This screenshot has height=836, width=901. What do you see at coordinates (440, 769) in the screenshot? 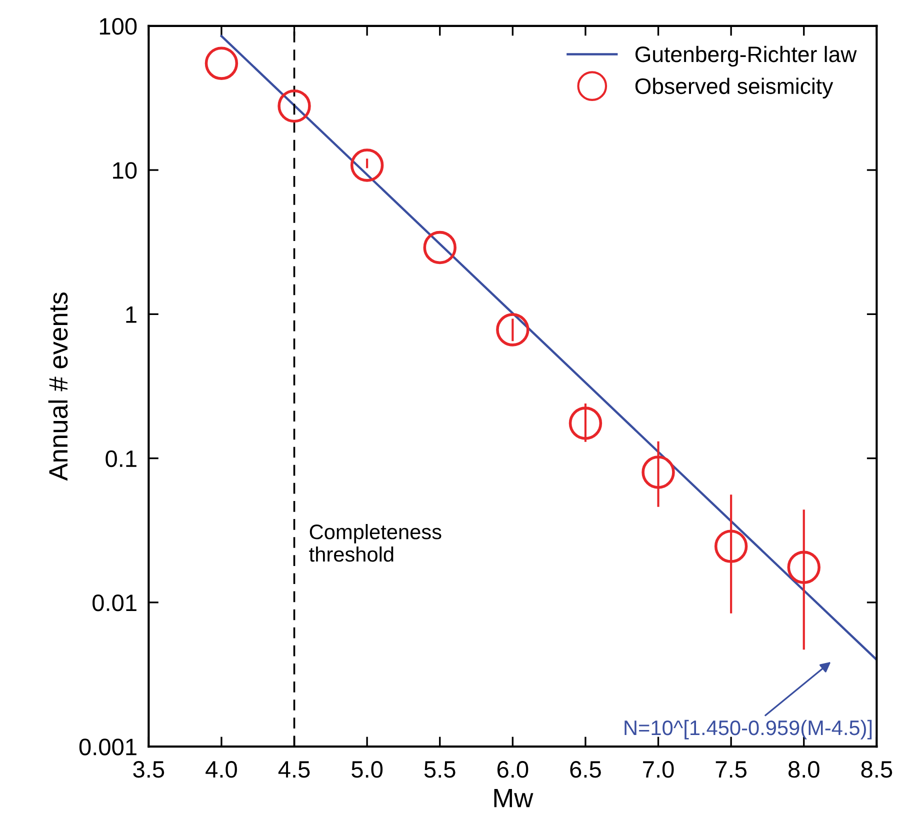
I see `x-tick-label: 5.5` at bounding box center [440, 769].